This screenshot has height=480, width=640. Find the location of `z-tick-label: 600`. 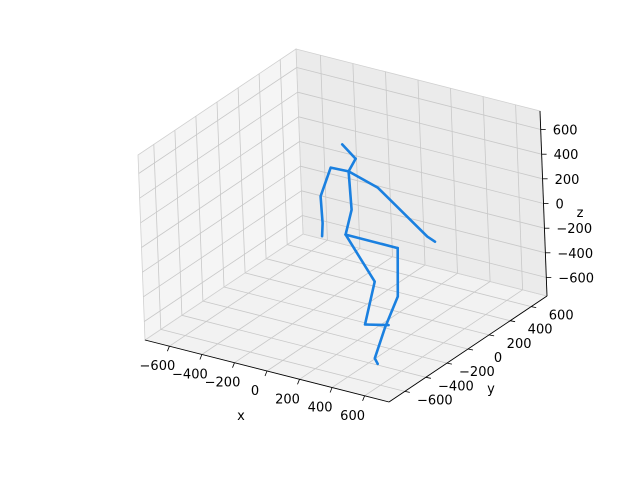

z-tick-label: 600 is located at coordinates (565, 131).